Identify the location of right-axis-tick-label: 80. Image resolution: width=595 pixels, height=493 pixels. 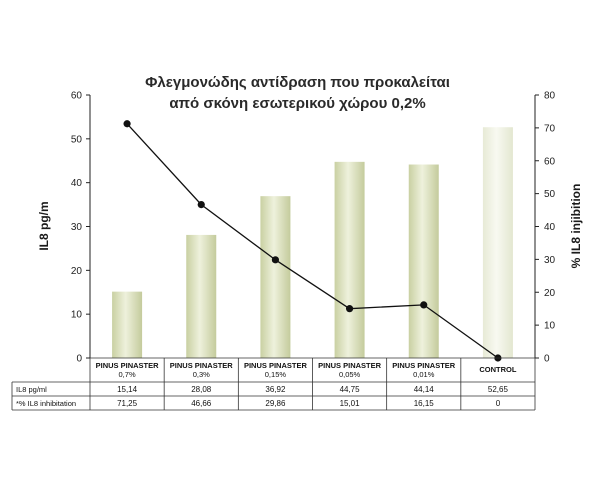
(550, 96).